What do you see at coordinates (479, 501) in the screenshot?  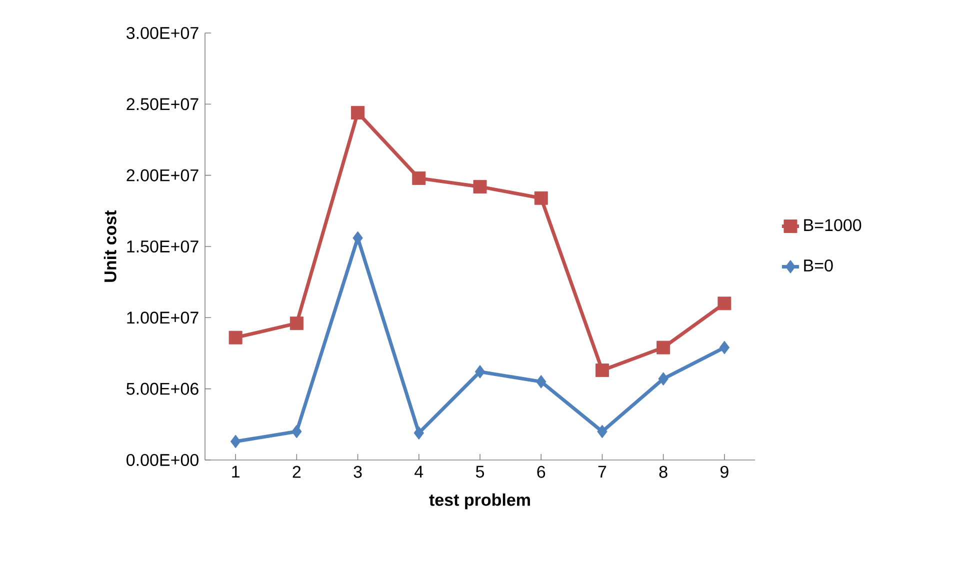 I see `x-axis-title: test problem` at bounding box center [479, 501].